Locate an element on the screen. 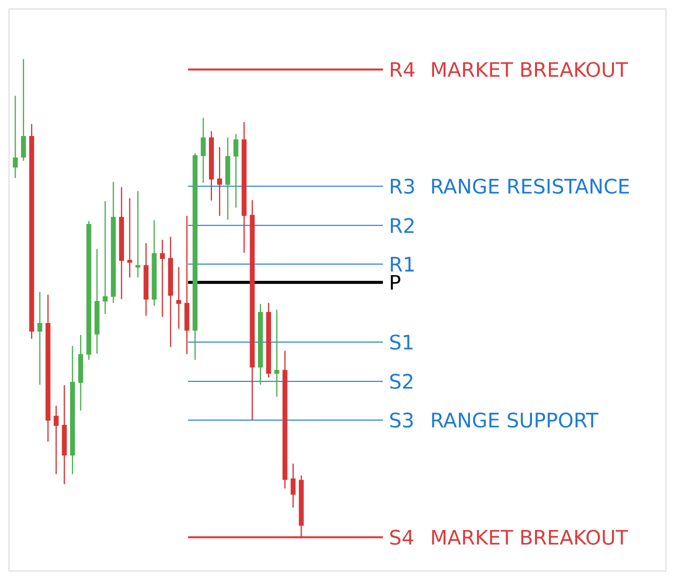 The image size is (675, 582). ref-line-label: S2 is located at coordinates (401, 381).